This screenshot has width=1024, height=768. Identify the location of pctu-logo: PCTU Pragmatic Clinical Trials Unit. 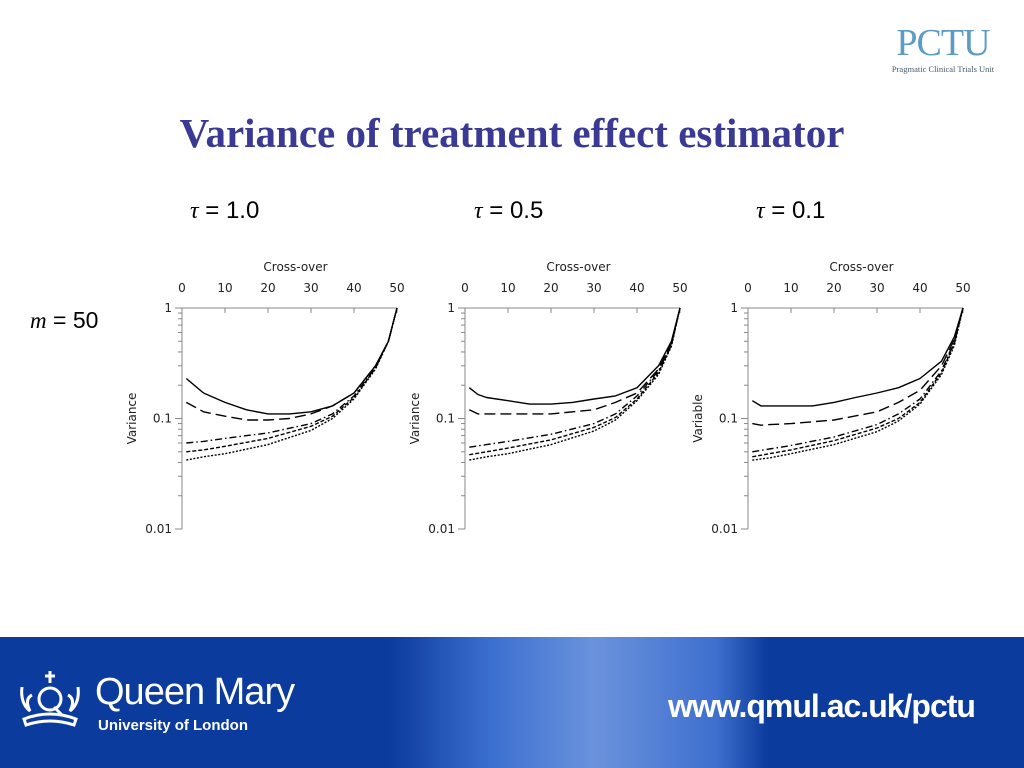
(943, 48).